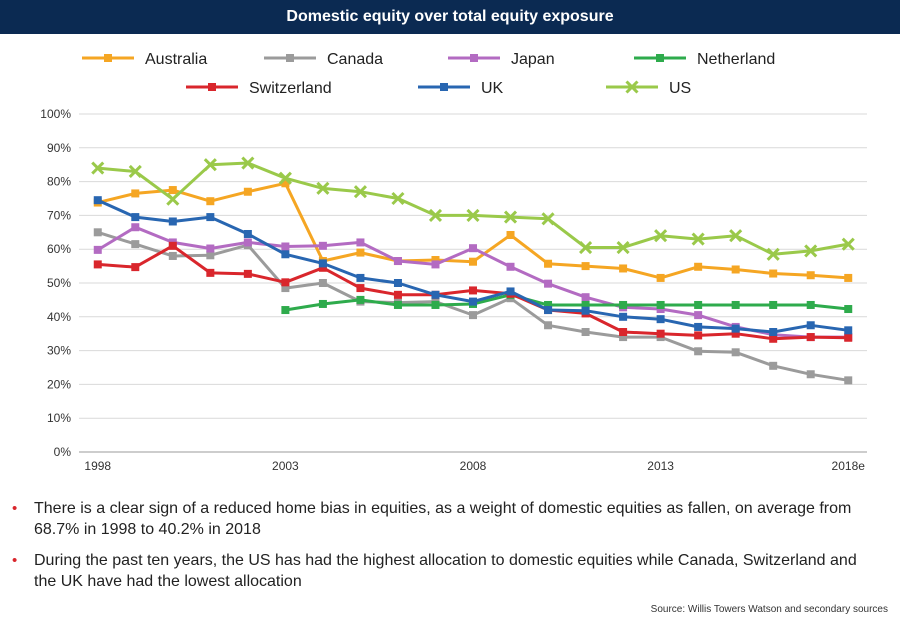 This screenshot has height=632, width=900. I want to click on legend-label: Netherland, so click(736, 59).